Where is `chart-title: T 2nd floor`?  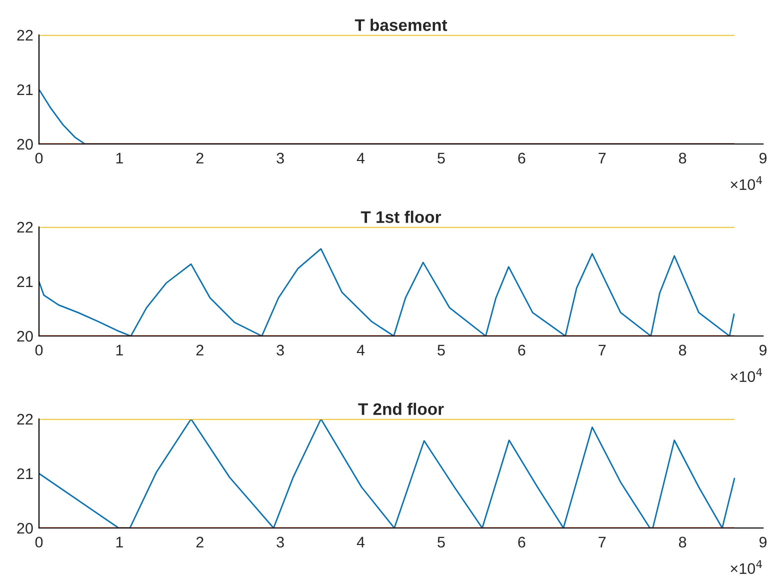
chart-title: T 2nd floor is located at coordinates (401, 408).